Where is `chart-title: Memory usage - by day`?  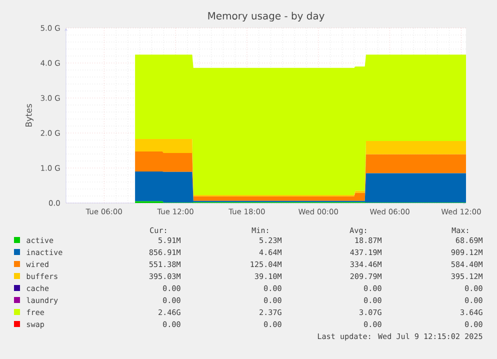 chart-title: Memory usage - by day is located at coordinates (266, 17).